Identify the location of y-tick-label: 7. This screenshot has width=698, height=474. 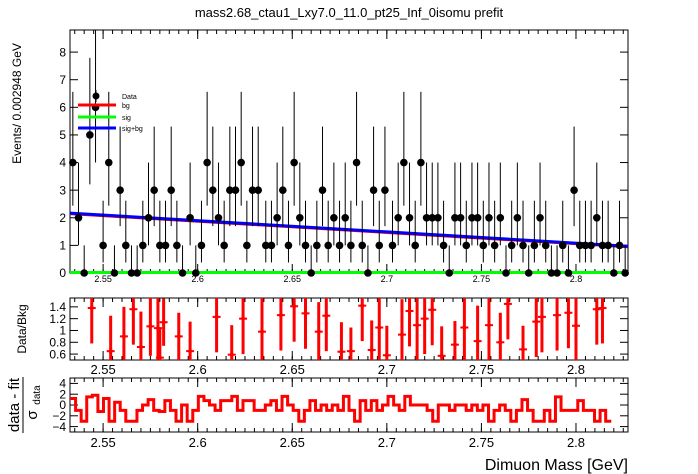
(62, 80).